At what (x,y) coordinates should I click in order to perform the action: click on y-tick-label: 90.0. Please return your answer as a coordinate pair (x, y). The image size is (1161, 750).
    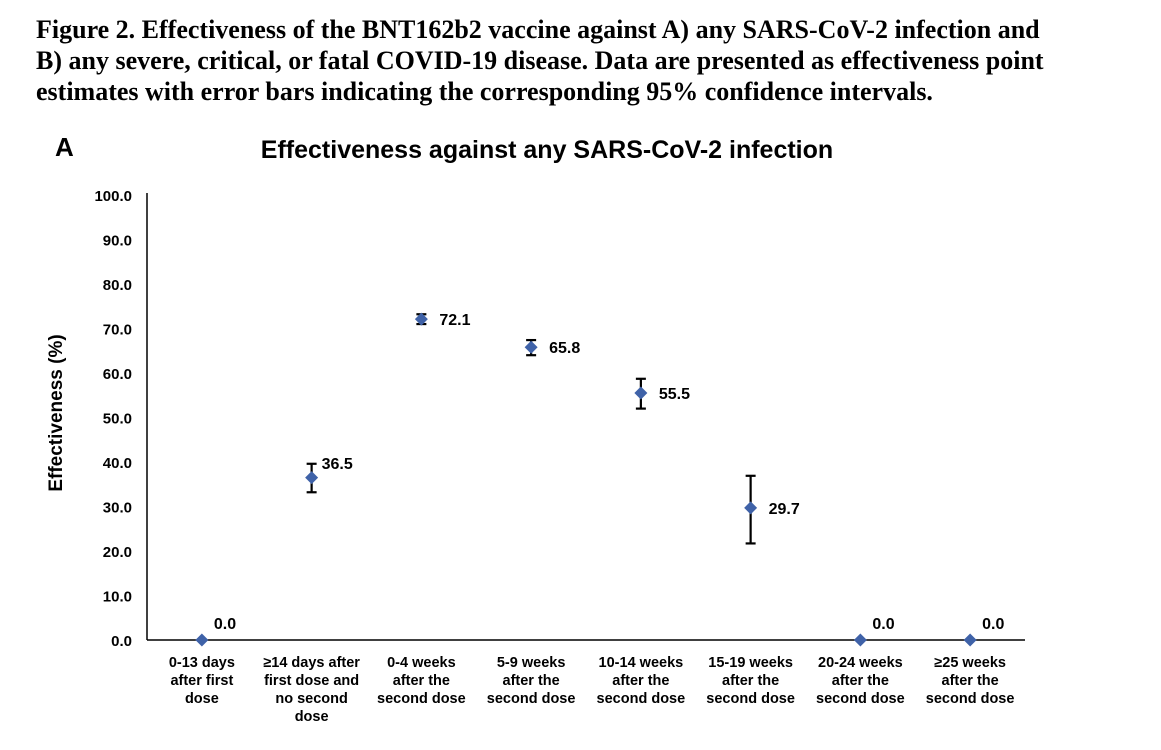
    Looking at the image, I should click on (117, 241).